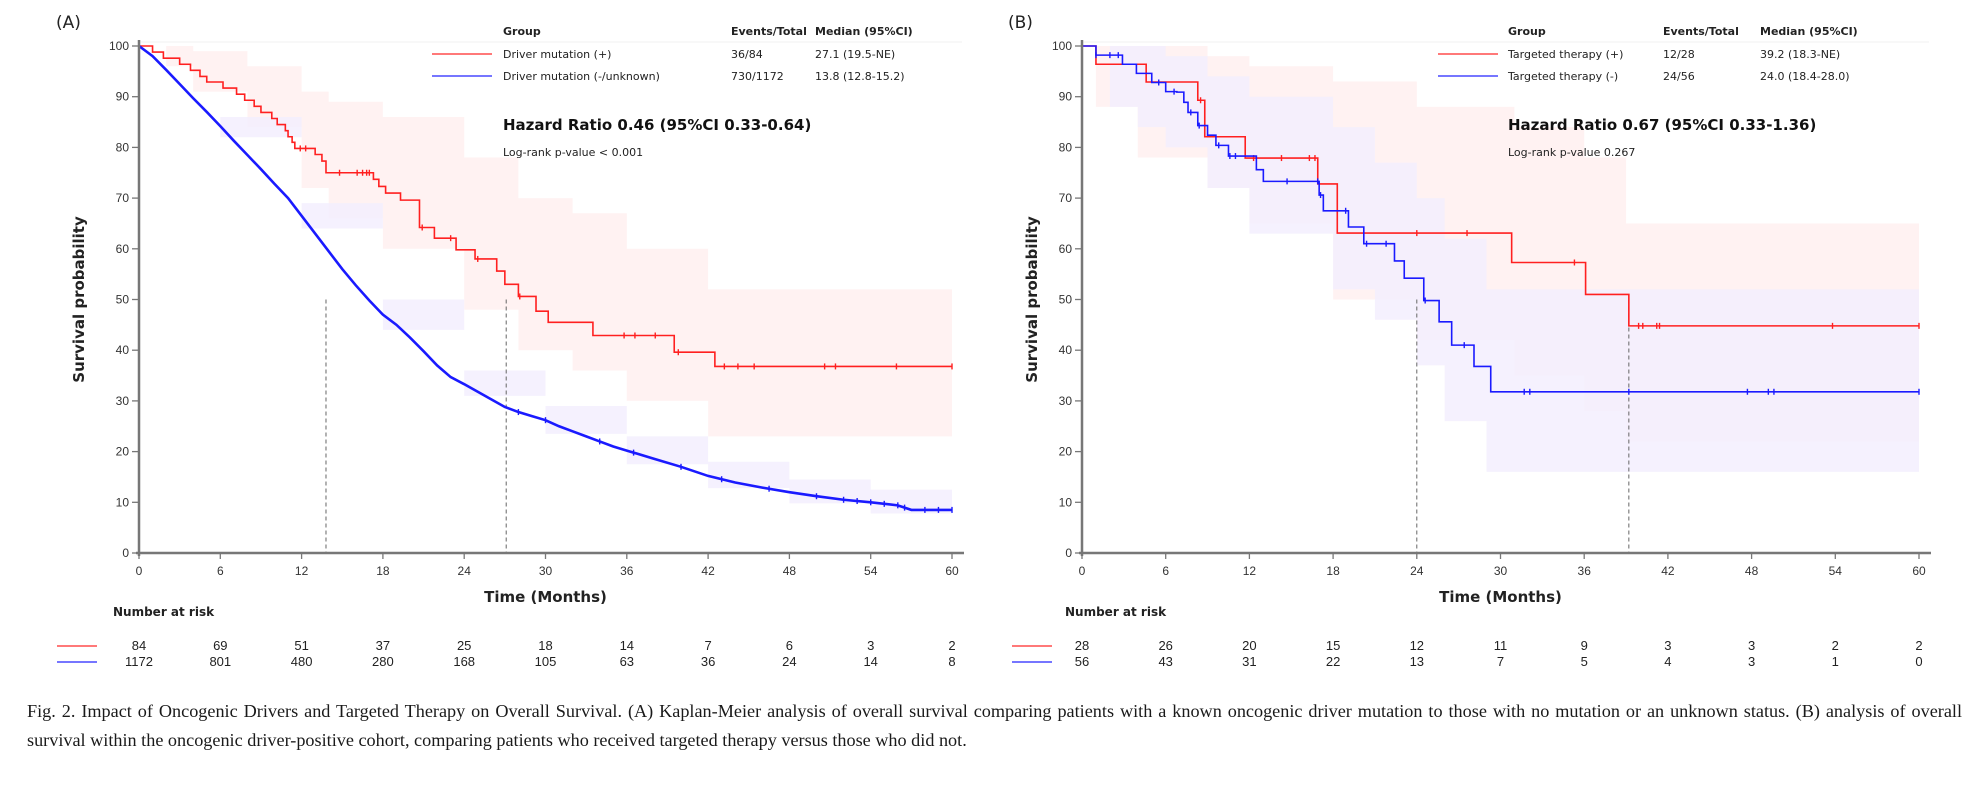  Describe the element at coordinates (1679, 54) in the screenshot. I see `legend-events: 12/28` at that location.